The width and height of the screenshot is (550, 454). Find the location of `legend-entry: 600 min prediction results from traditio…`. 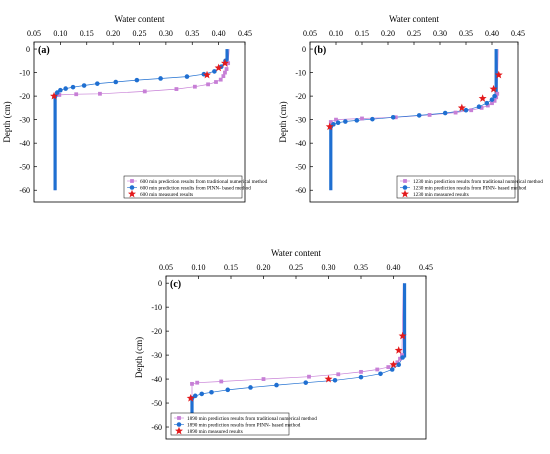

legend-entry: 600 min prediction results from traditio… is located at coordinates (204, 181).